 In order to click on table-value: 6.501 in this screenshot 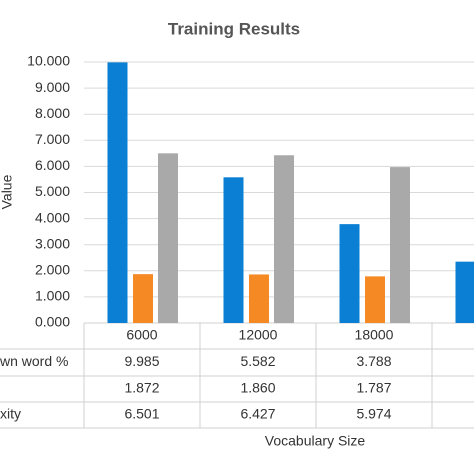, I will do `click(141, 414)`.